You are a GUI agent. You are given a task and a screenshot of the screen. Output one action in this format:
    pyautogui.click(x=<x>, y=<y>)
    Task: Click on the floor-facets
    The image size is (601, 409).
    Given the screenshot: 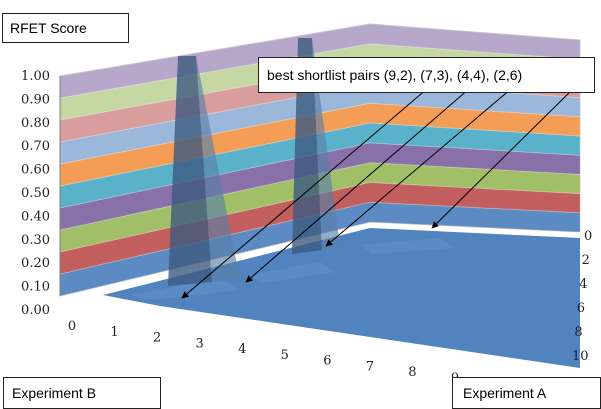 What is the action you would take?
    pyautogui.click(x=292, y=269)
    